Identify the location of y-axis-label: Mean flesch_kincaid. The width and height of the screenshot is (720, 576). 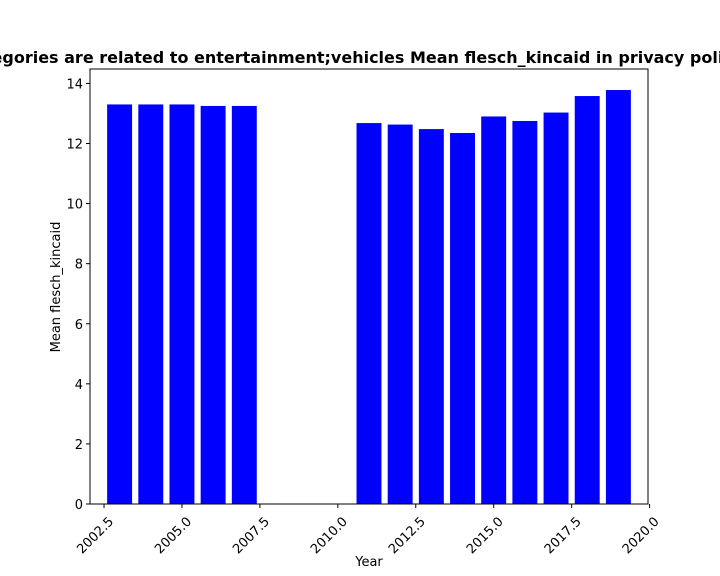
(56, 287).